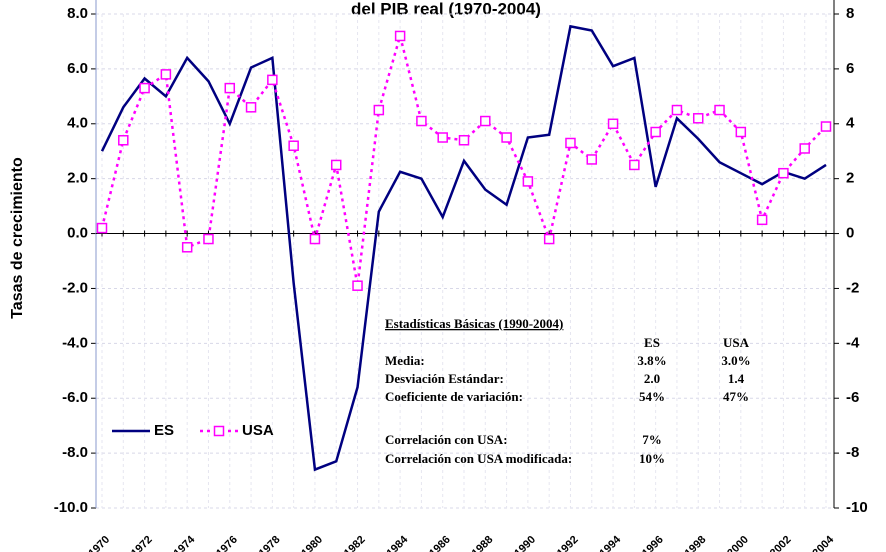 The image size is (886, 552). Describe the element at coordinates (652, 458) in the screenshot. I see `stats-cell: 10%` at that location.